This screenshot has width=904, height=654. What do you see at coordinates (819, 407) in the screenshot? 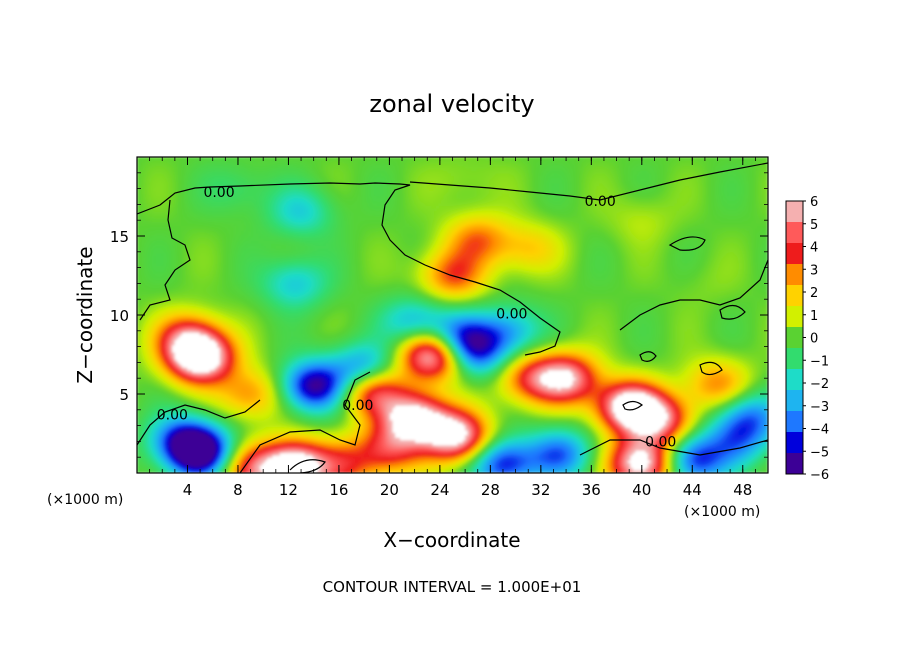
I see `colorbar-label: −3` at bounding box center [819, 407].